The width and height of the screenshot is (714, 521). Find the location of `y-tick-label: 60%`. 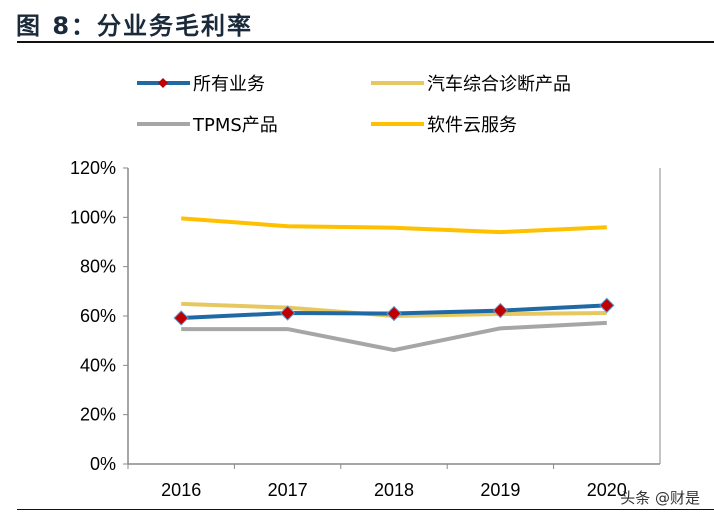

y-tick-label: 60% is located at coordinates (98, 316).